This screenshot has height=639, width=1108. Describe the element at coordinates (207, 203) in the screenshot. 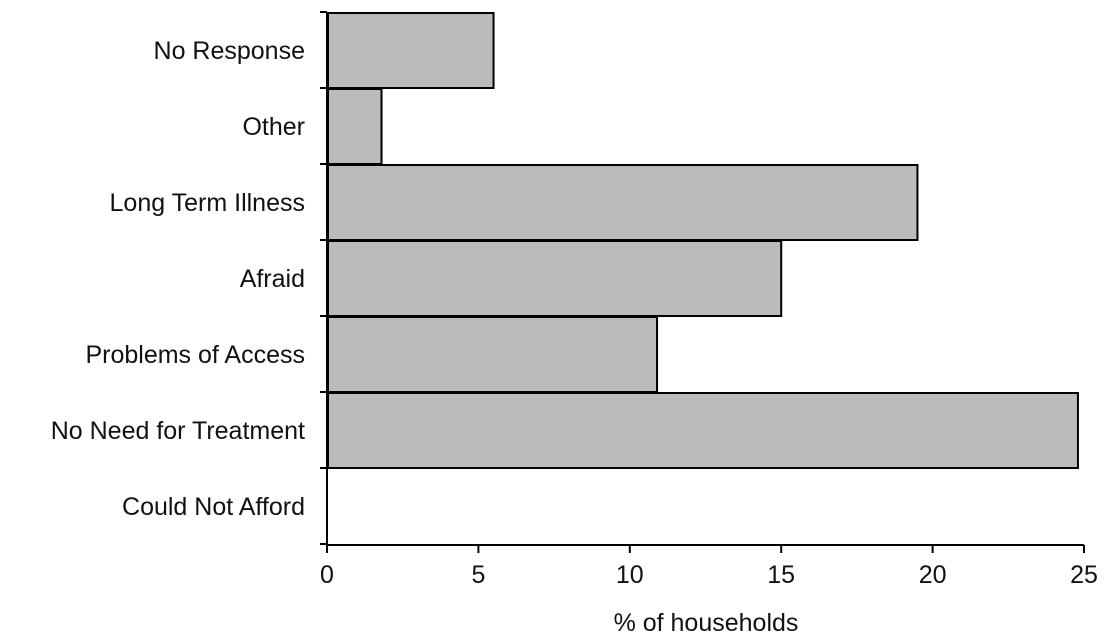

I see `category-label: Long Term Illness` at that location.